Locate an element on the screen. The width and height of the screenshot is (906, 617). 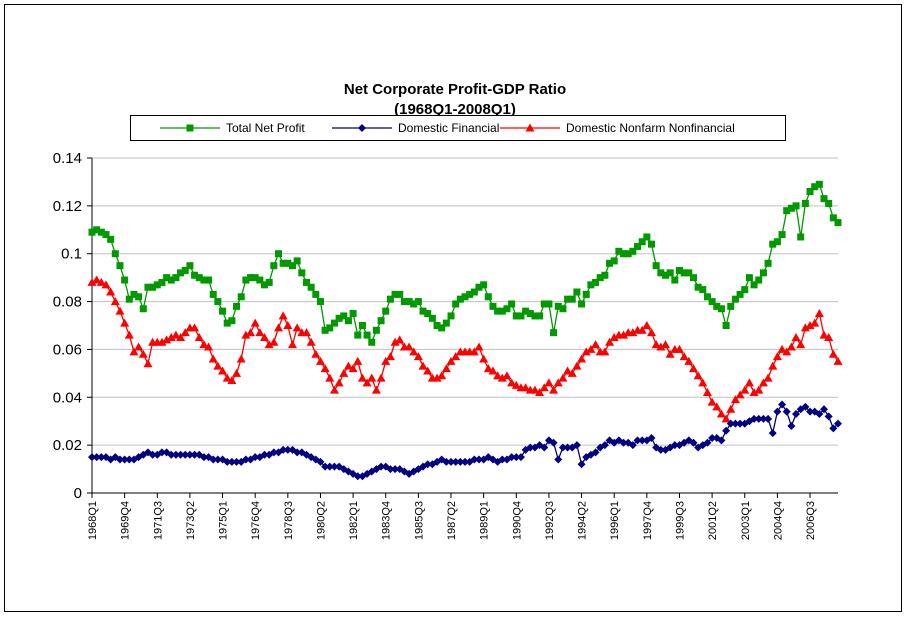
legend-label: Domestic Financial is located at coordinates (448, 128).